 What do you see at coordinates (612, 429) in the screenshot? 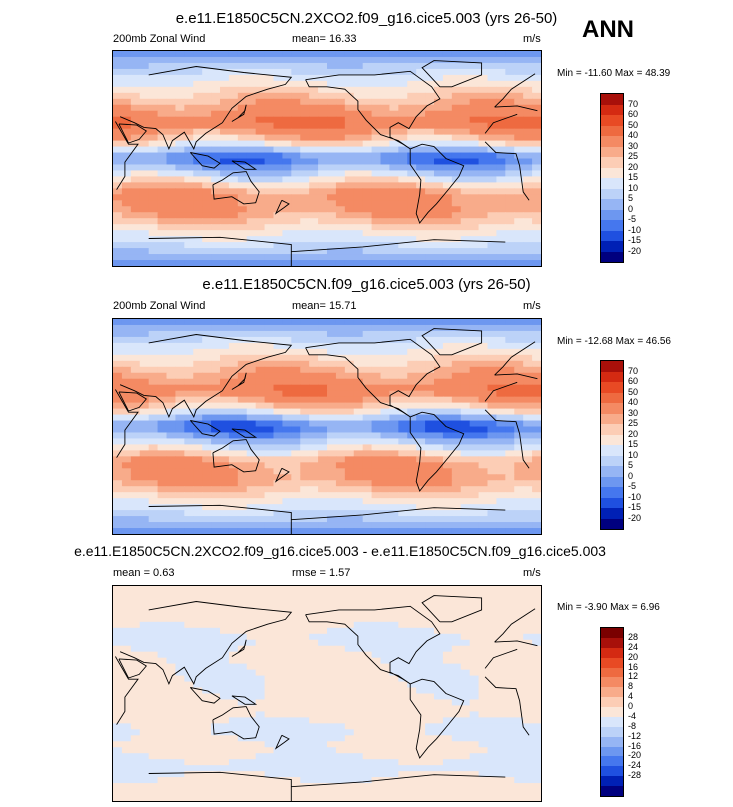
I see `colorbar-swatch` at bounding box center [612, 429].